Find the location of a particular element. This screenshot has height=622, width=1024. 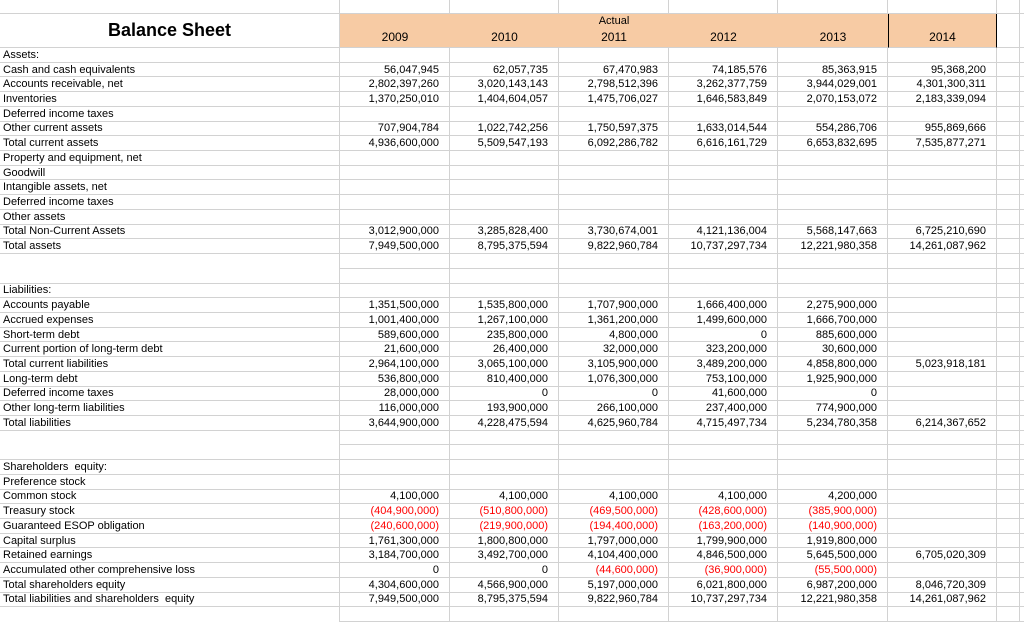

row-label-cell: Deferred income taxes is located at coordinates (170, 114).